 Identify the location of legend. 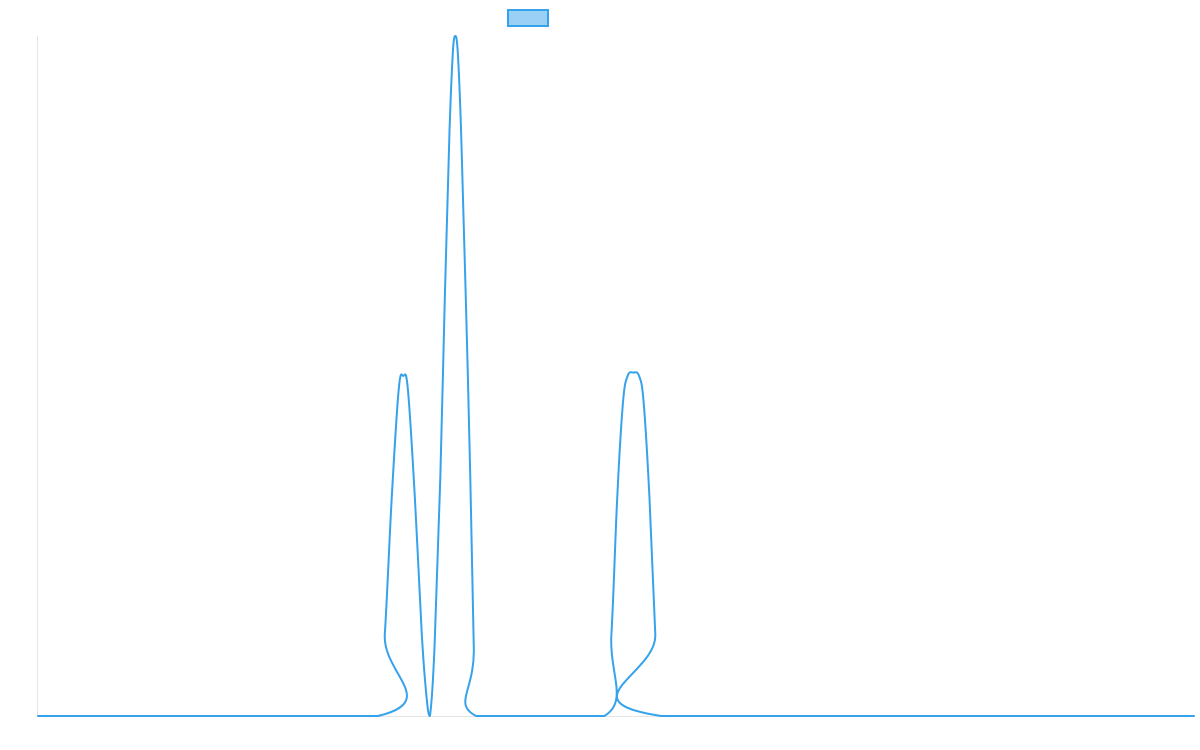
(528, 18).